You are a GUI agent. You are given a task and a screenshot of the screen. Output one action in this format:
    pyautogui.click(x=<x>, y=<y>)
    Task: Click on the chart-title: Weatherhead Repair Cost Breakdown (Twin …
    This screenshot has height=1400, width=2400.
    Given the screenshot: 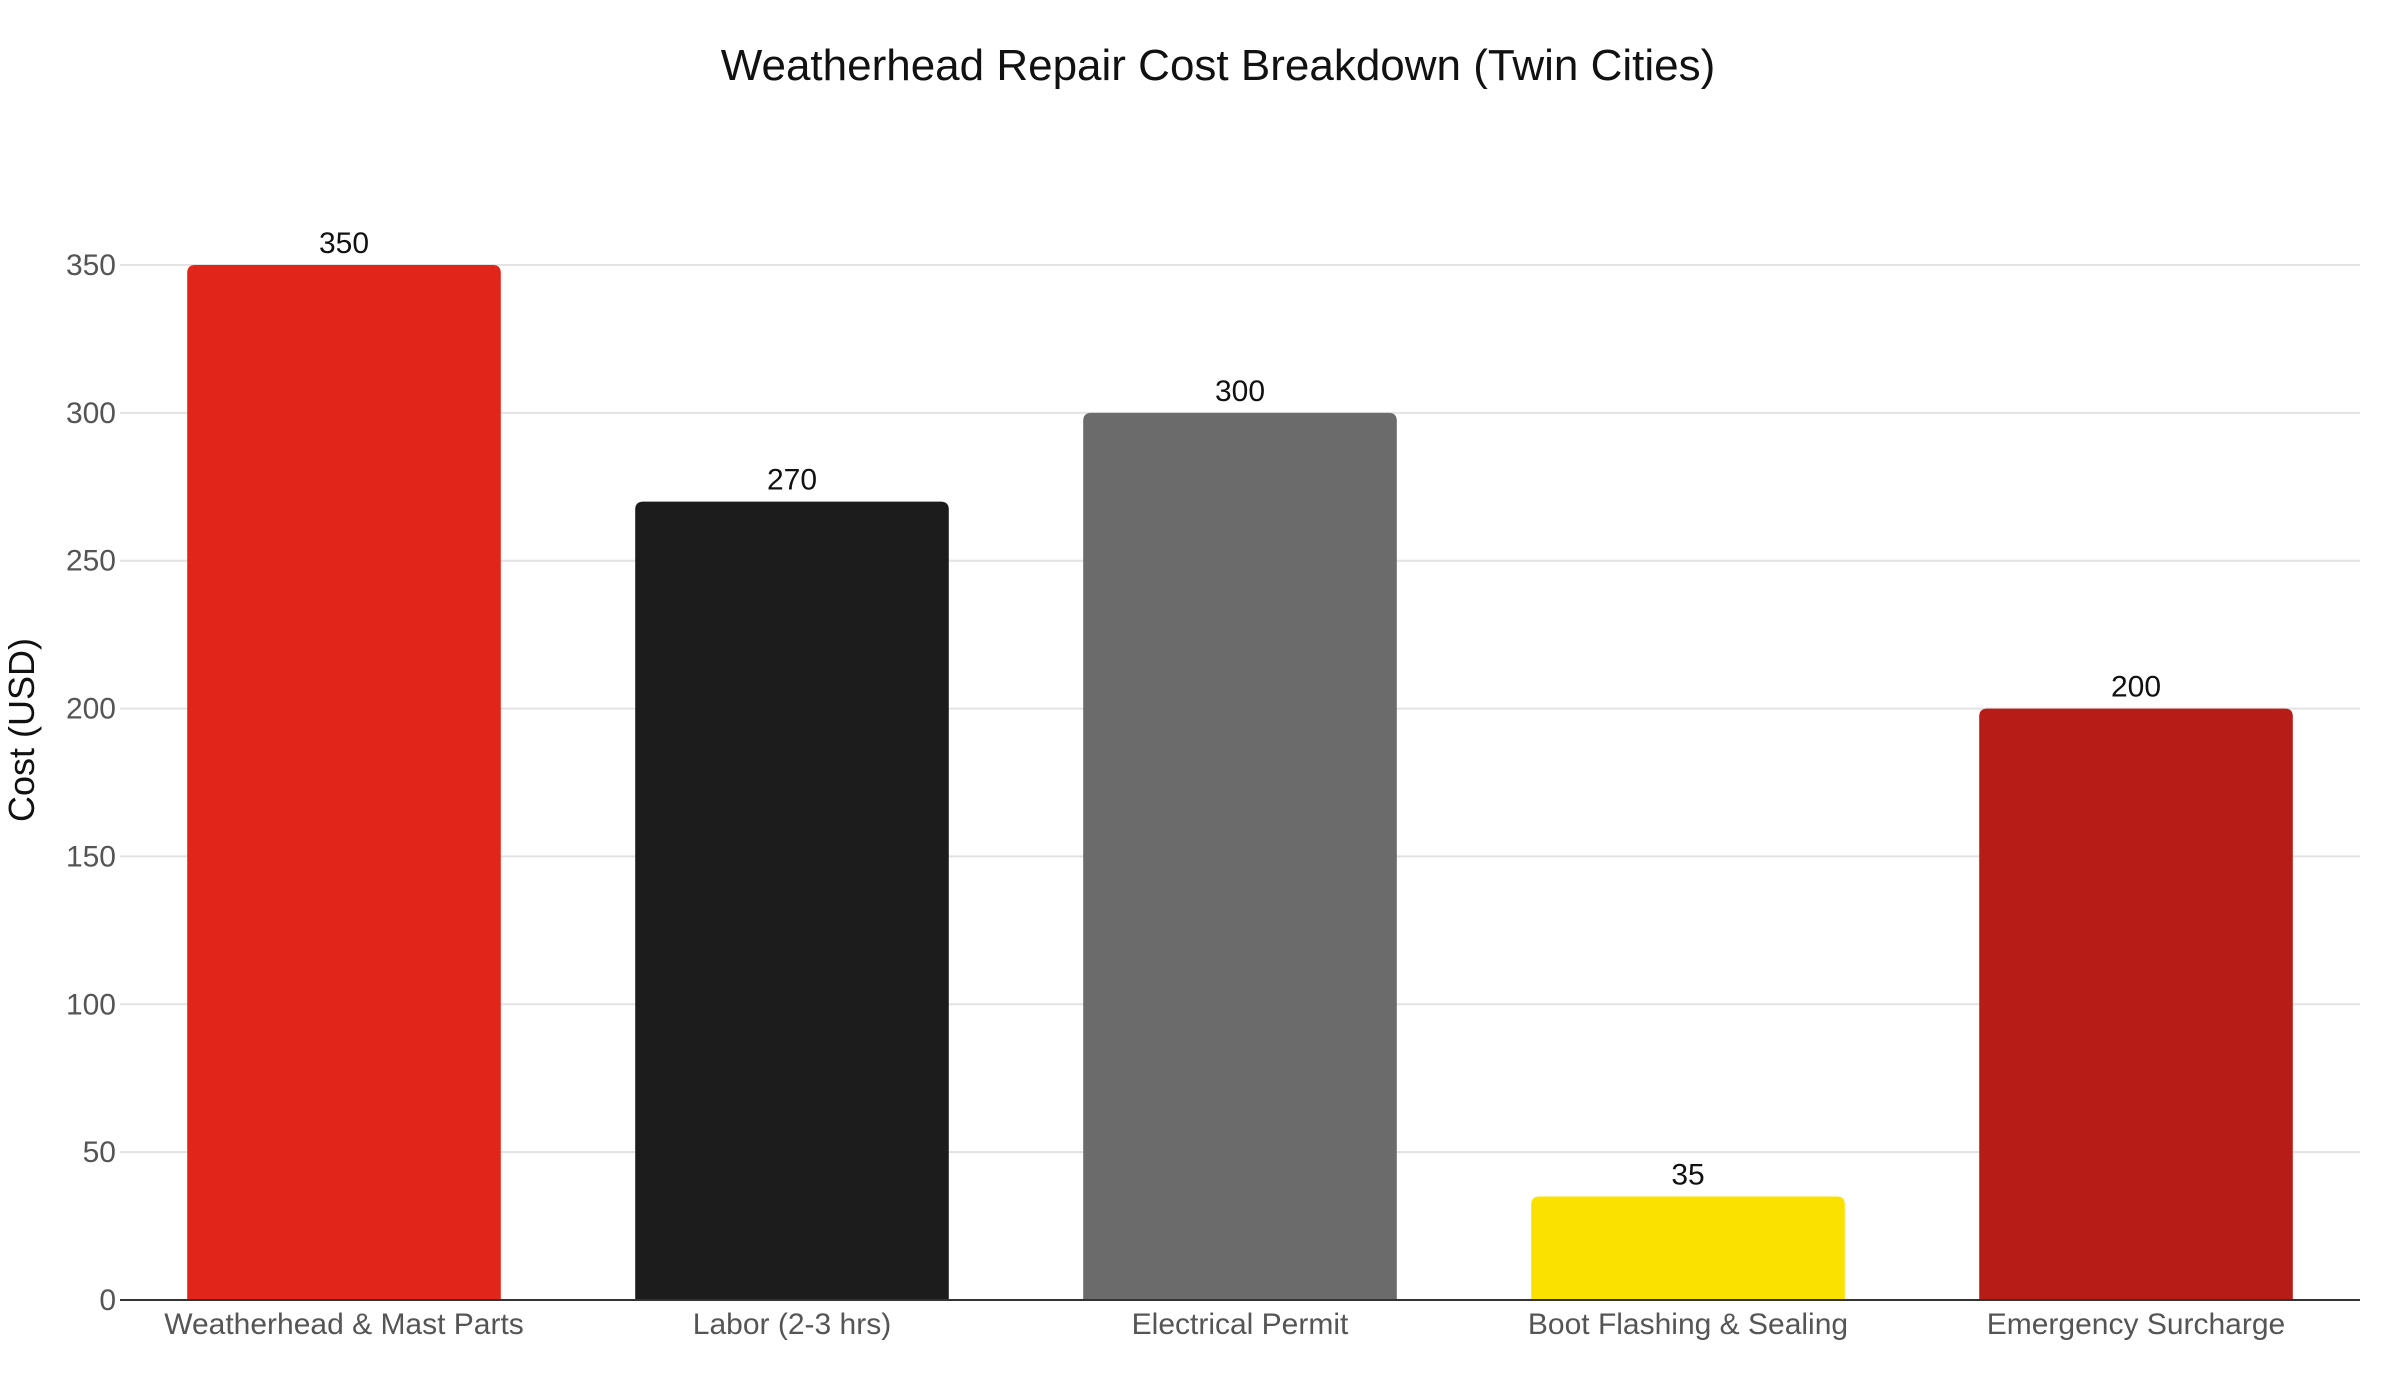 What is the action you would take?
    pyautogui.click(x=1218, y=65)
    